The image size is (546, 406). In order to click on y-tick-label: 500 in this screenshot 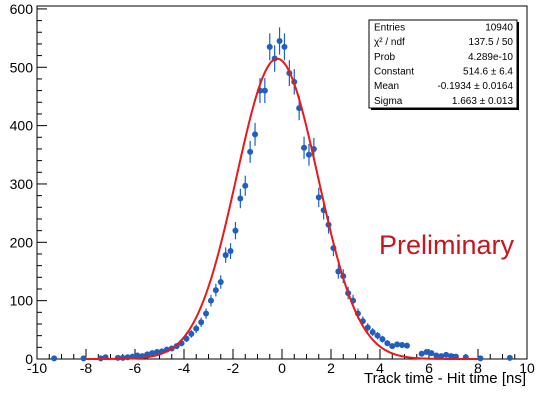, I will do `click(22, 67)`.